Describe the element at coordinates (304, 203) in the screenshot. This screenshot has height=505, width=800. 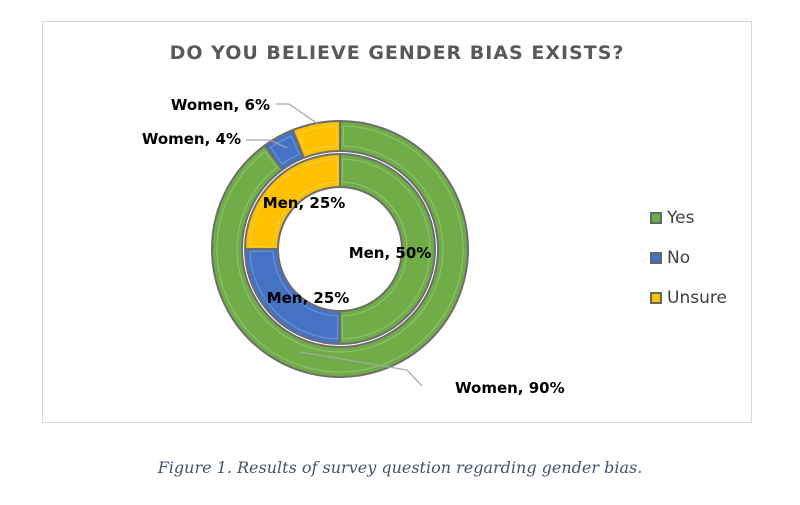
I see `men-unsure-label: Men, 25%` at that location.